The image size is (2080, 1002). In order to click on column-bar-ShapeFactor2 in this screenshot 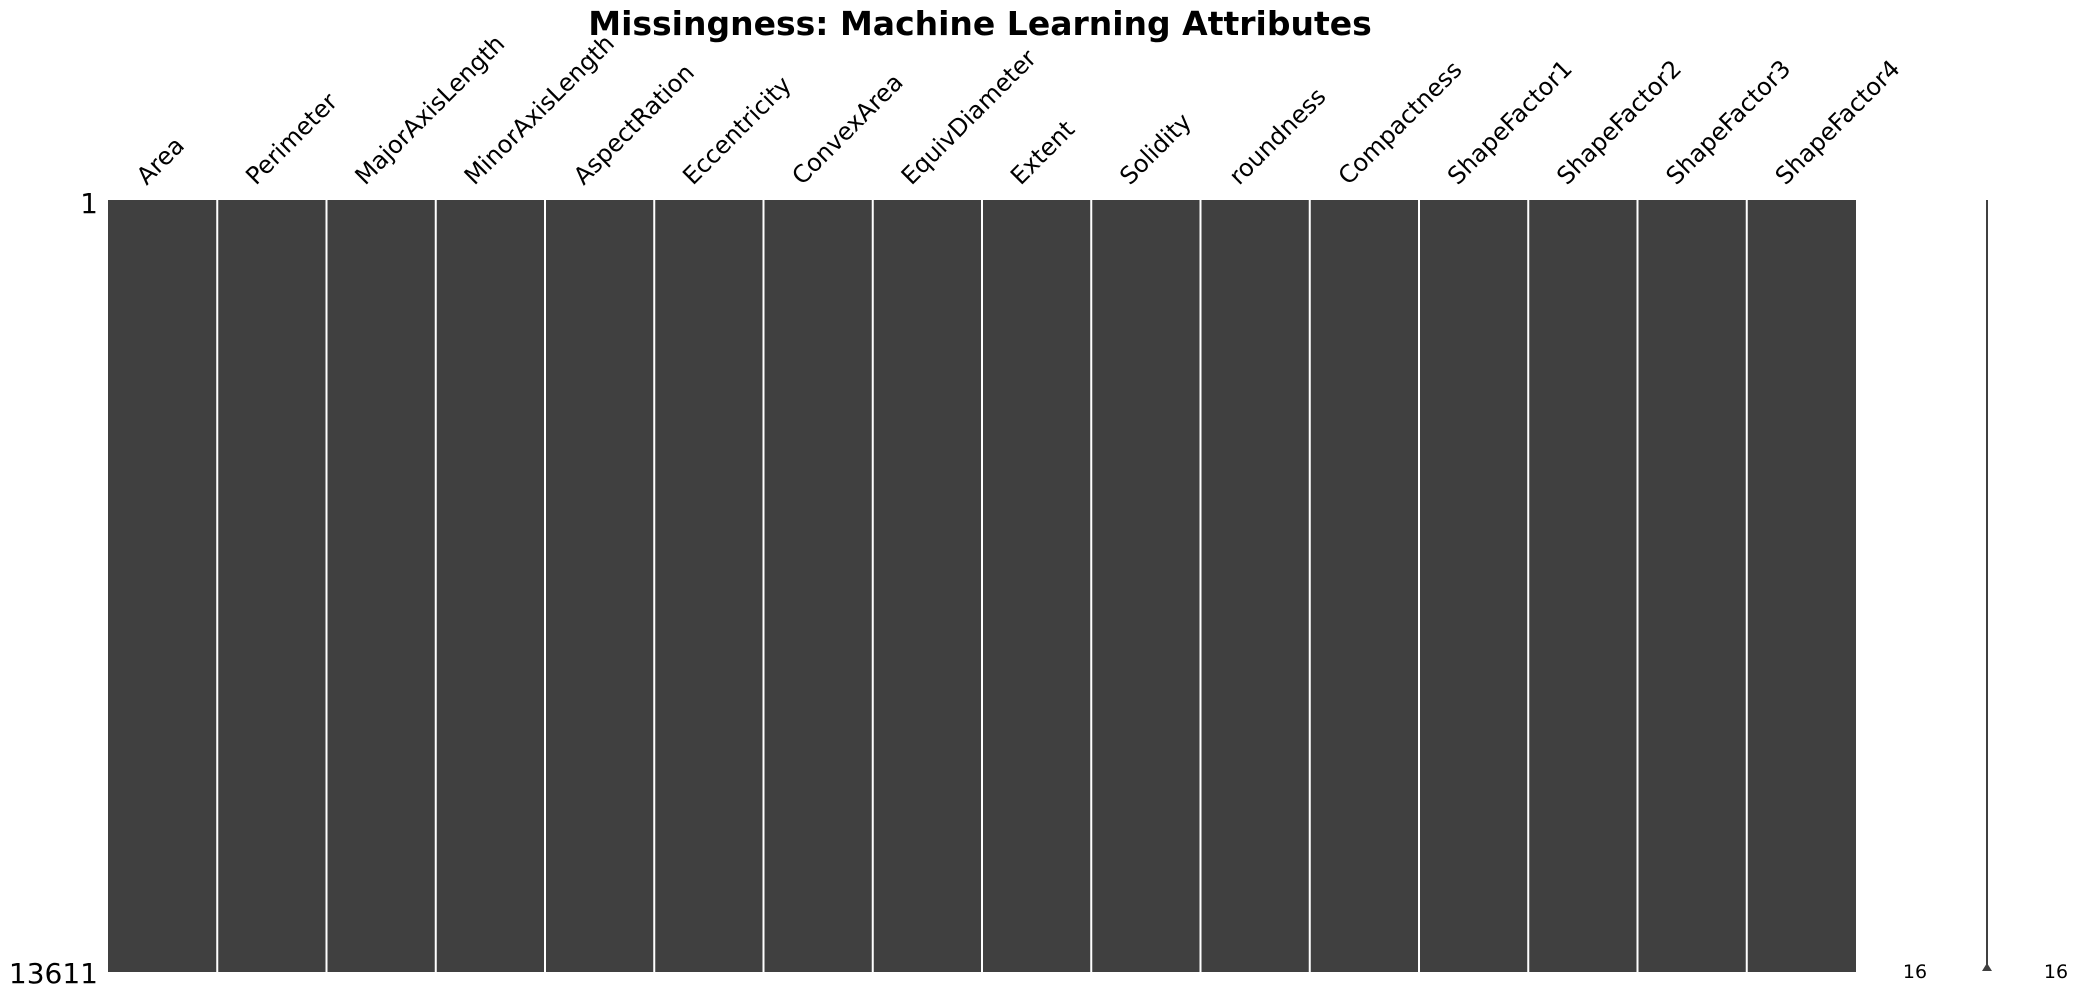, I will do `click(1583, 586)`.